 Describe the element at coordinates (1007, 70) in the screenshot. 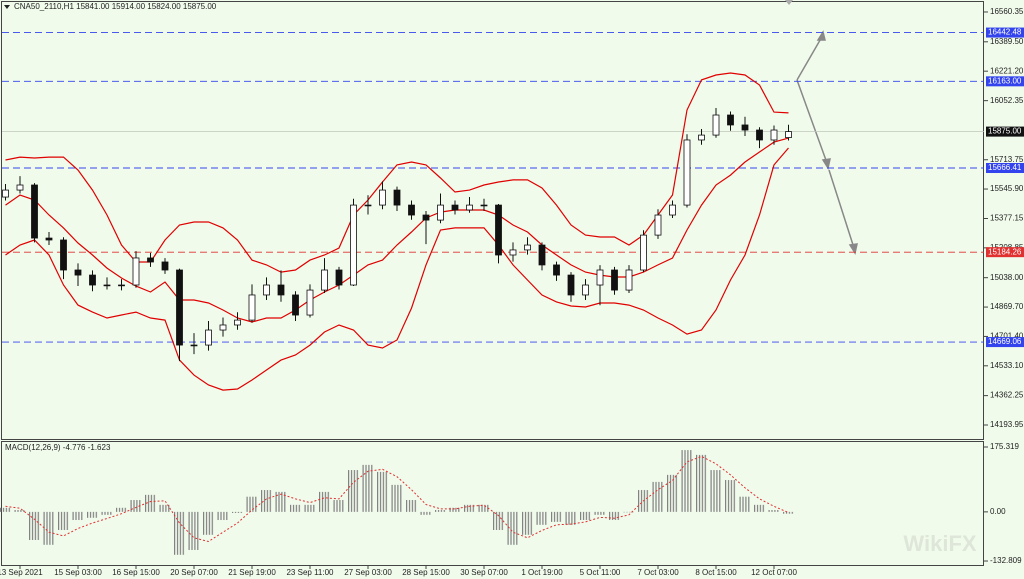

I see `y-tick-label: 16221.20` at that location.